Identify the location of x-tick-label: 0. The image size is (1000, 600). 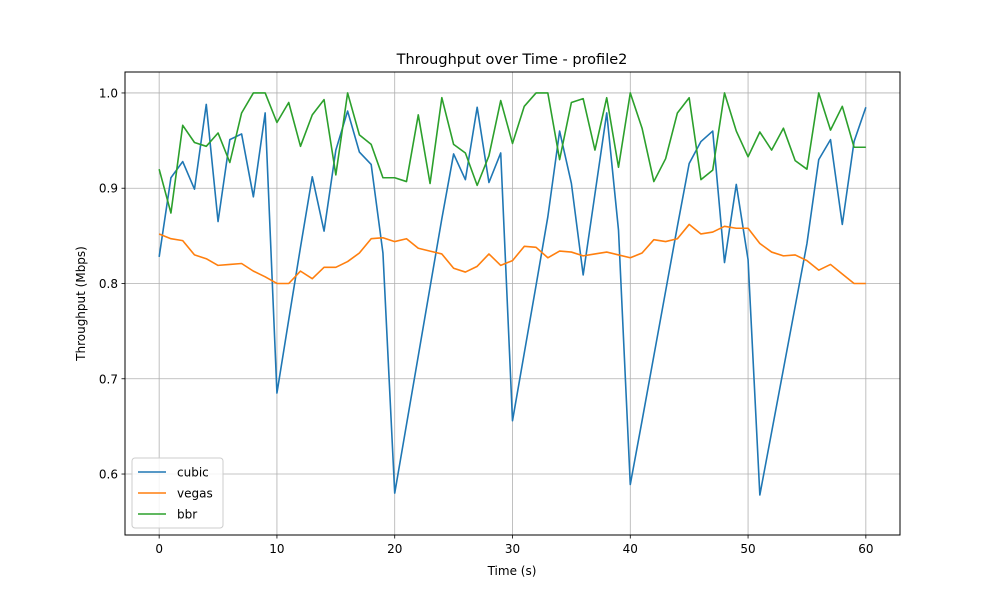
(159, 549).